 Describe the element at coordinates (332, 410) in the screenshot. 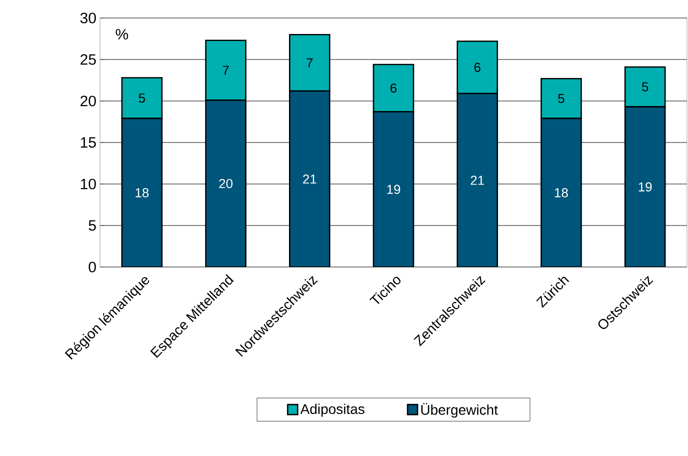

I see `legend-label: Adipositas` at that location.